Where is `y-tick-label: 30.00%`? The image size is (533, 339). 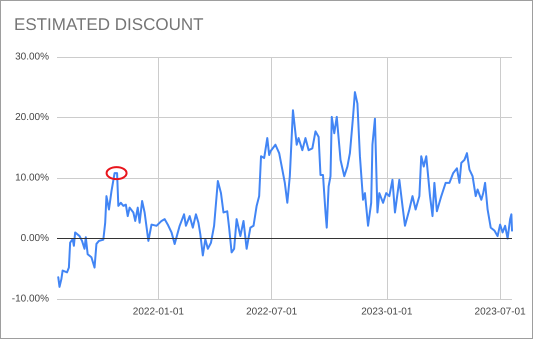 y-tick-label: 30.00% is located at coordinates (32, 57).